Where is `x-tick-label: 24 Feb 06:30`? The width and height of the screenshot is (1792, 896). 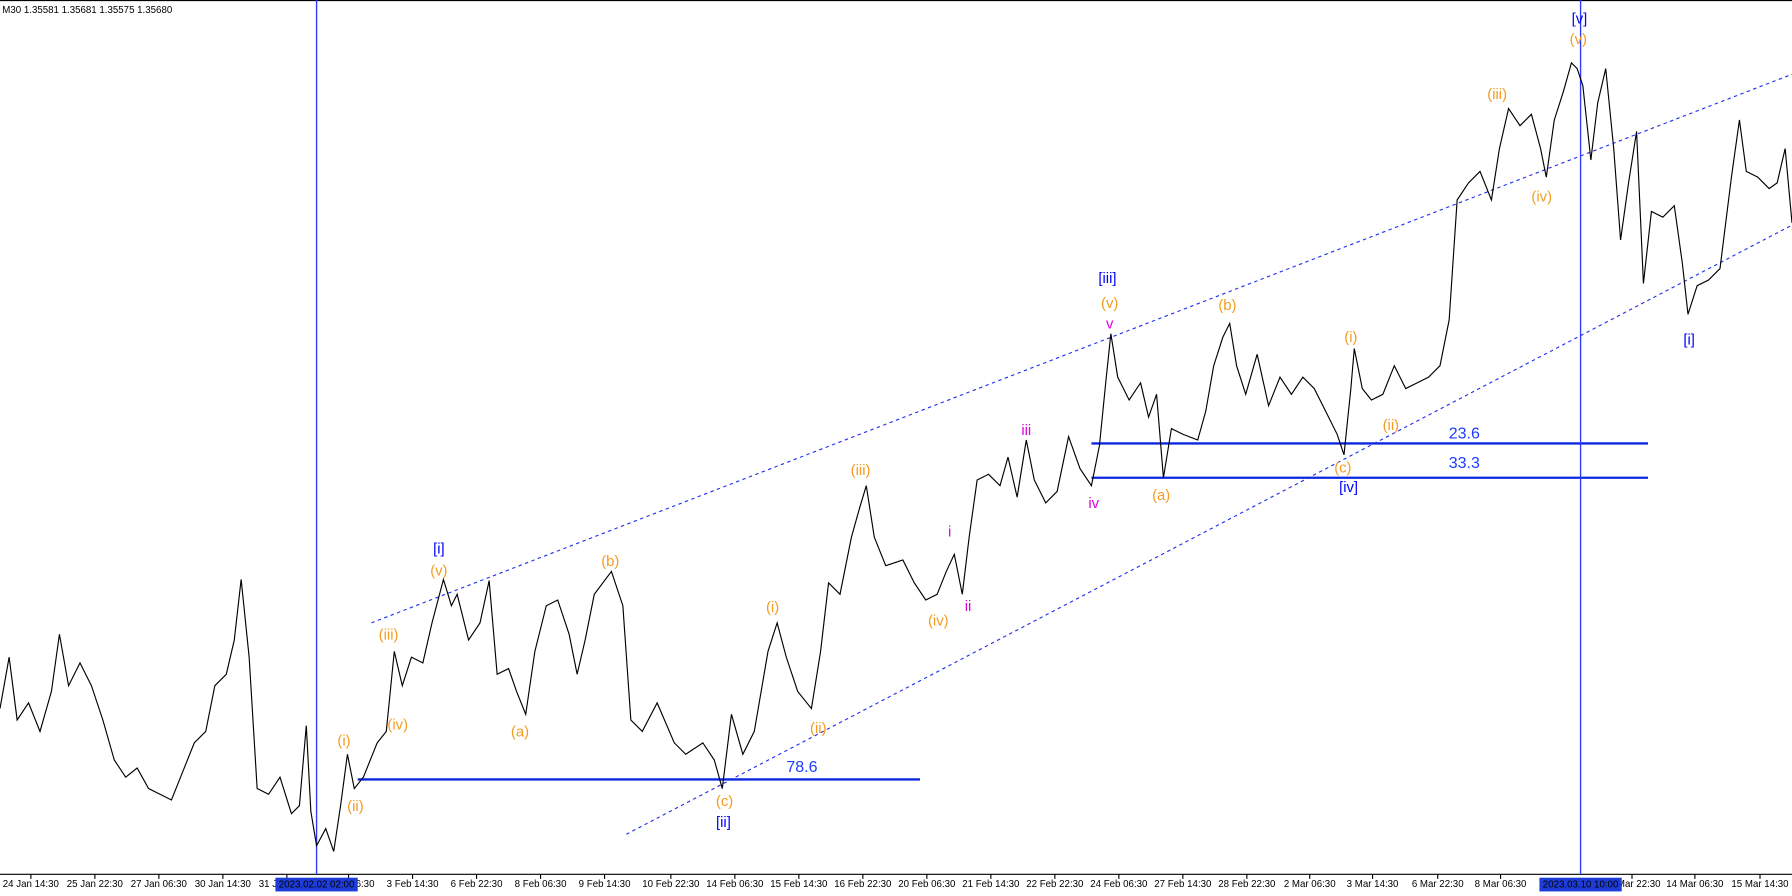
x-tick-label: 24 Feb 06:30 is located at coordinates (1119, 884).